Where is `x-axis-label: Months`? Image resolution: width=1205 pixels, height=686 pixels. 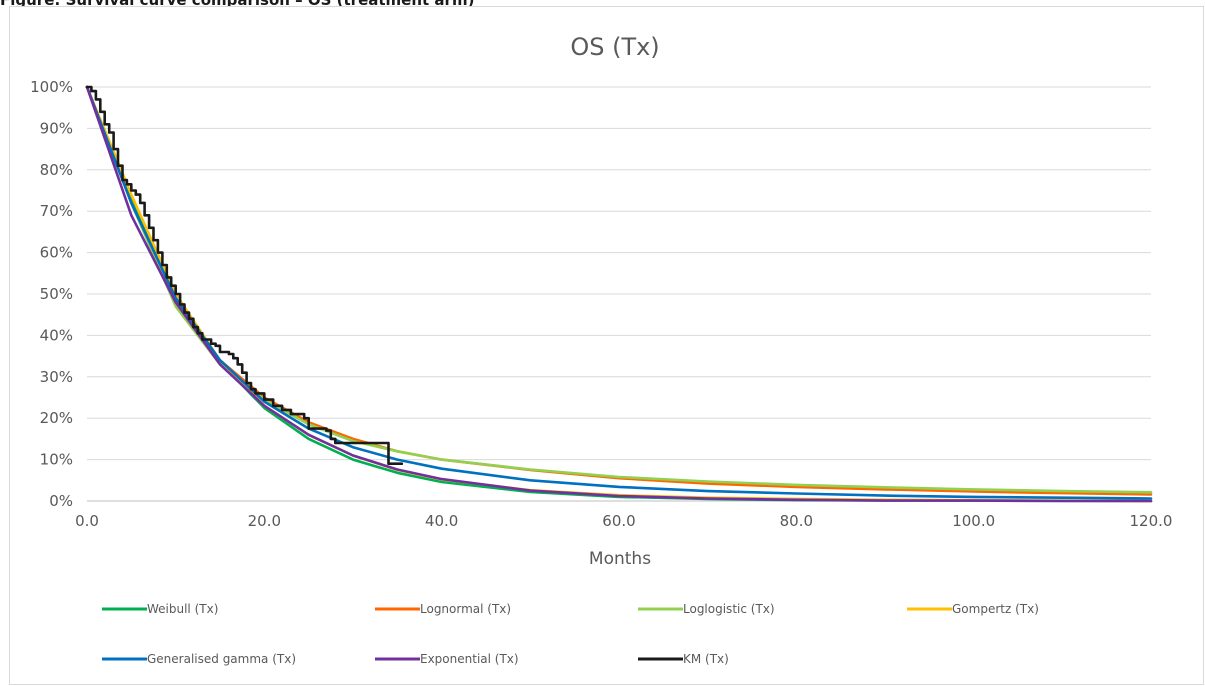 x-axis-label: Months is located at coordinates (620, 559).